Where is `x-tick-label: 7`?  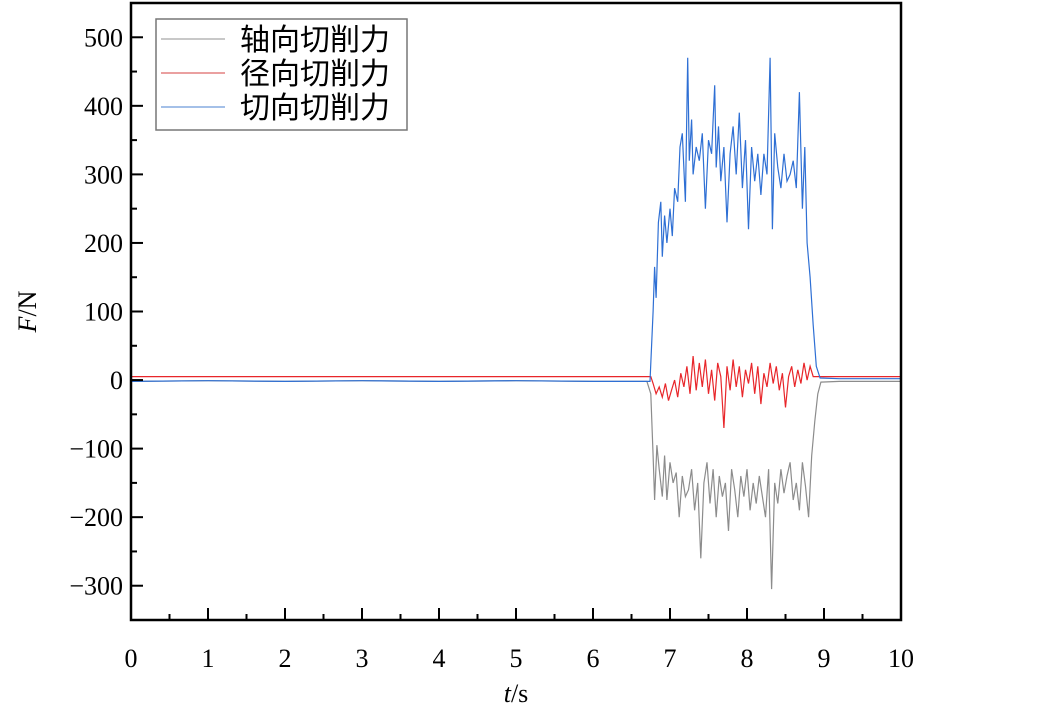
x-tick-label: 7 is located at coordinates (670, 658).